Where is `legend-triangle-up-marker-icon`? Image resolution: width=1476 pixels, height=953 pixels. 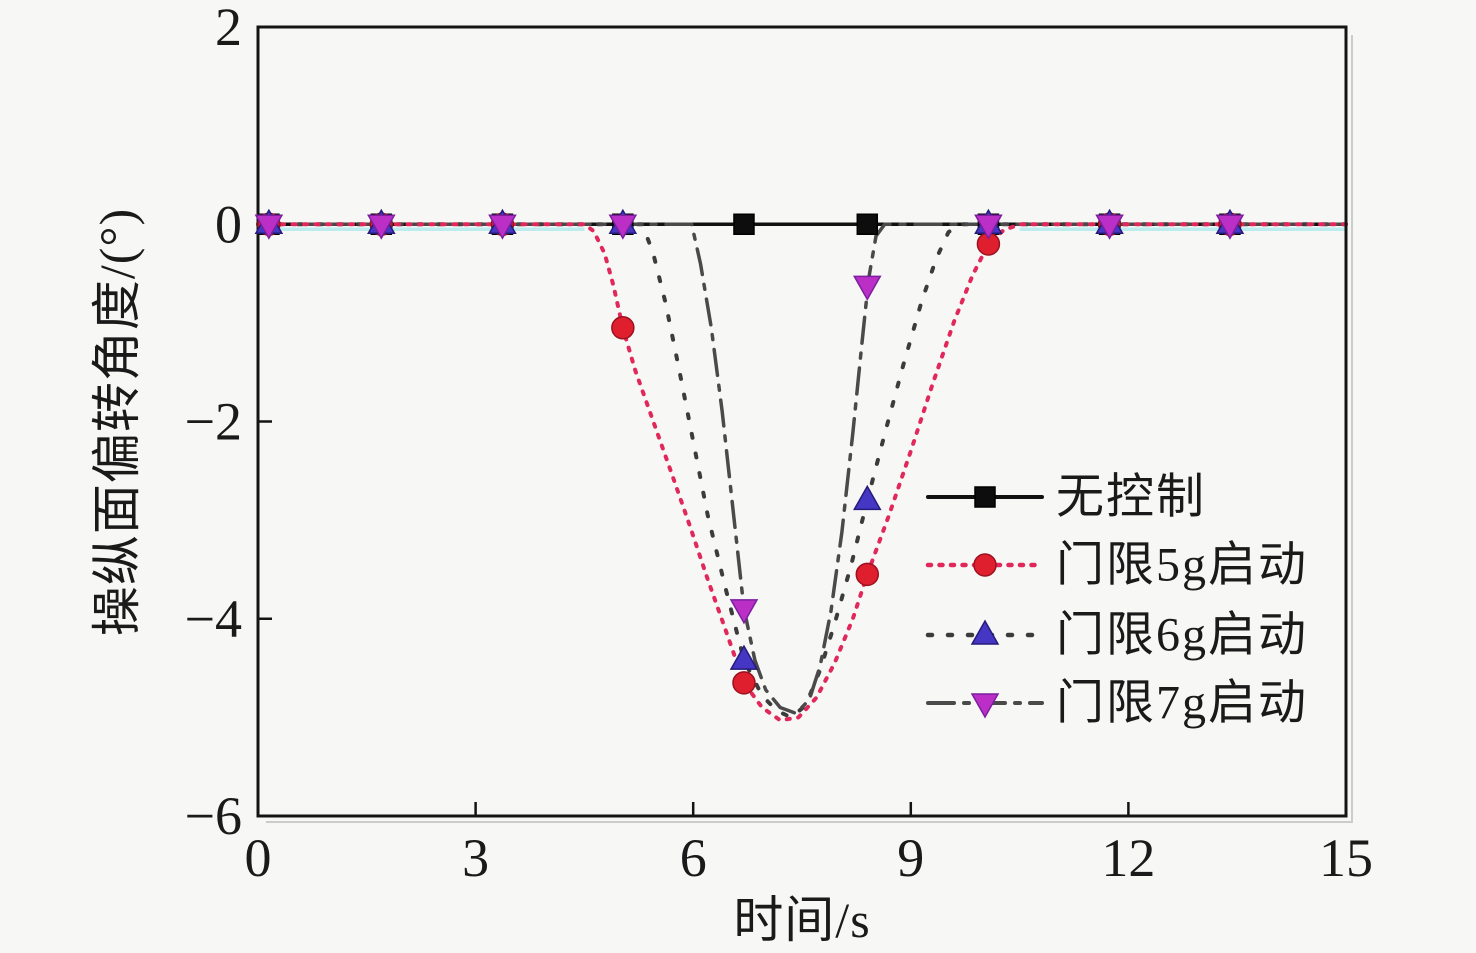
legend-triangle-up-marker-icon is located at coordinates (985, 632).